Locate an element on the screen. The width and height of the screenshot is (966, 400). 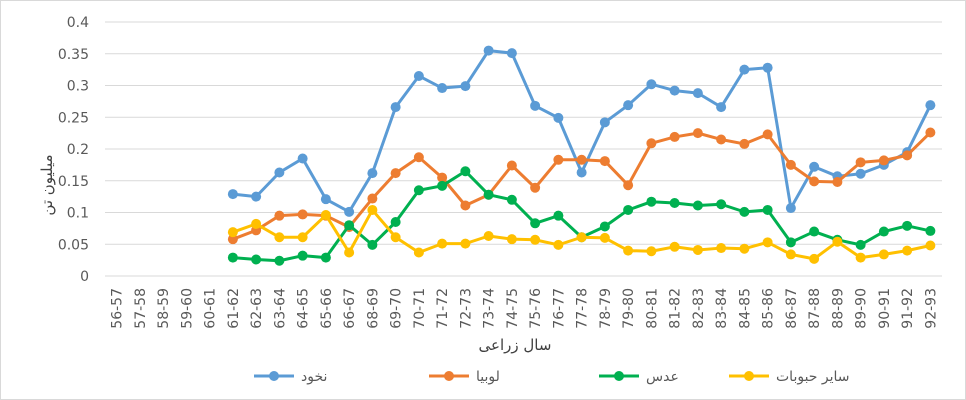
legend-item: نخود is located at coordinates (290, 377).